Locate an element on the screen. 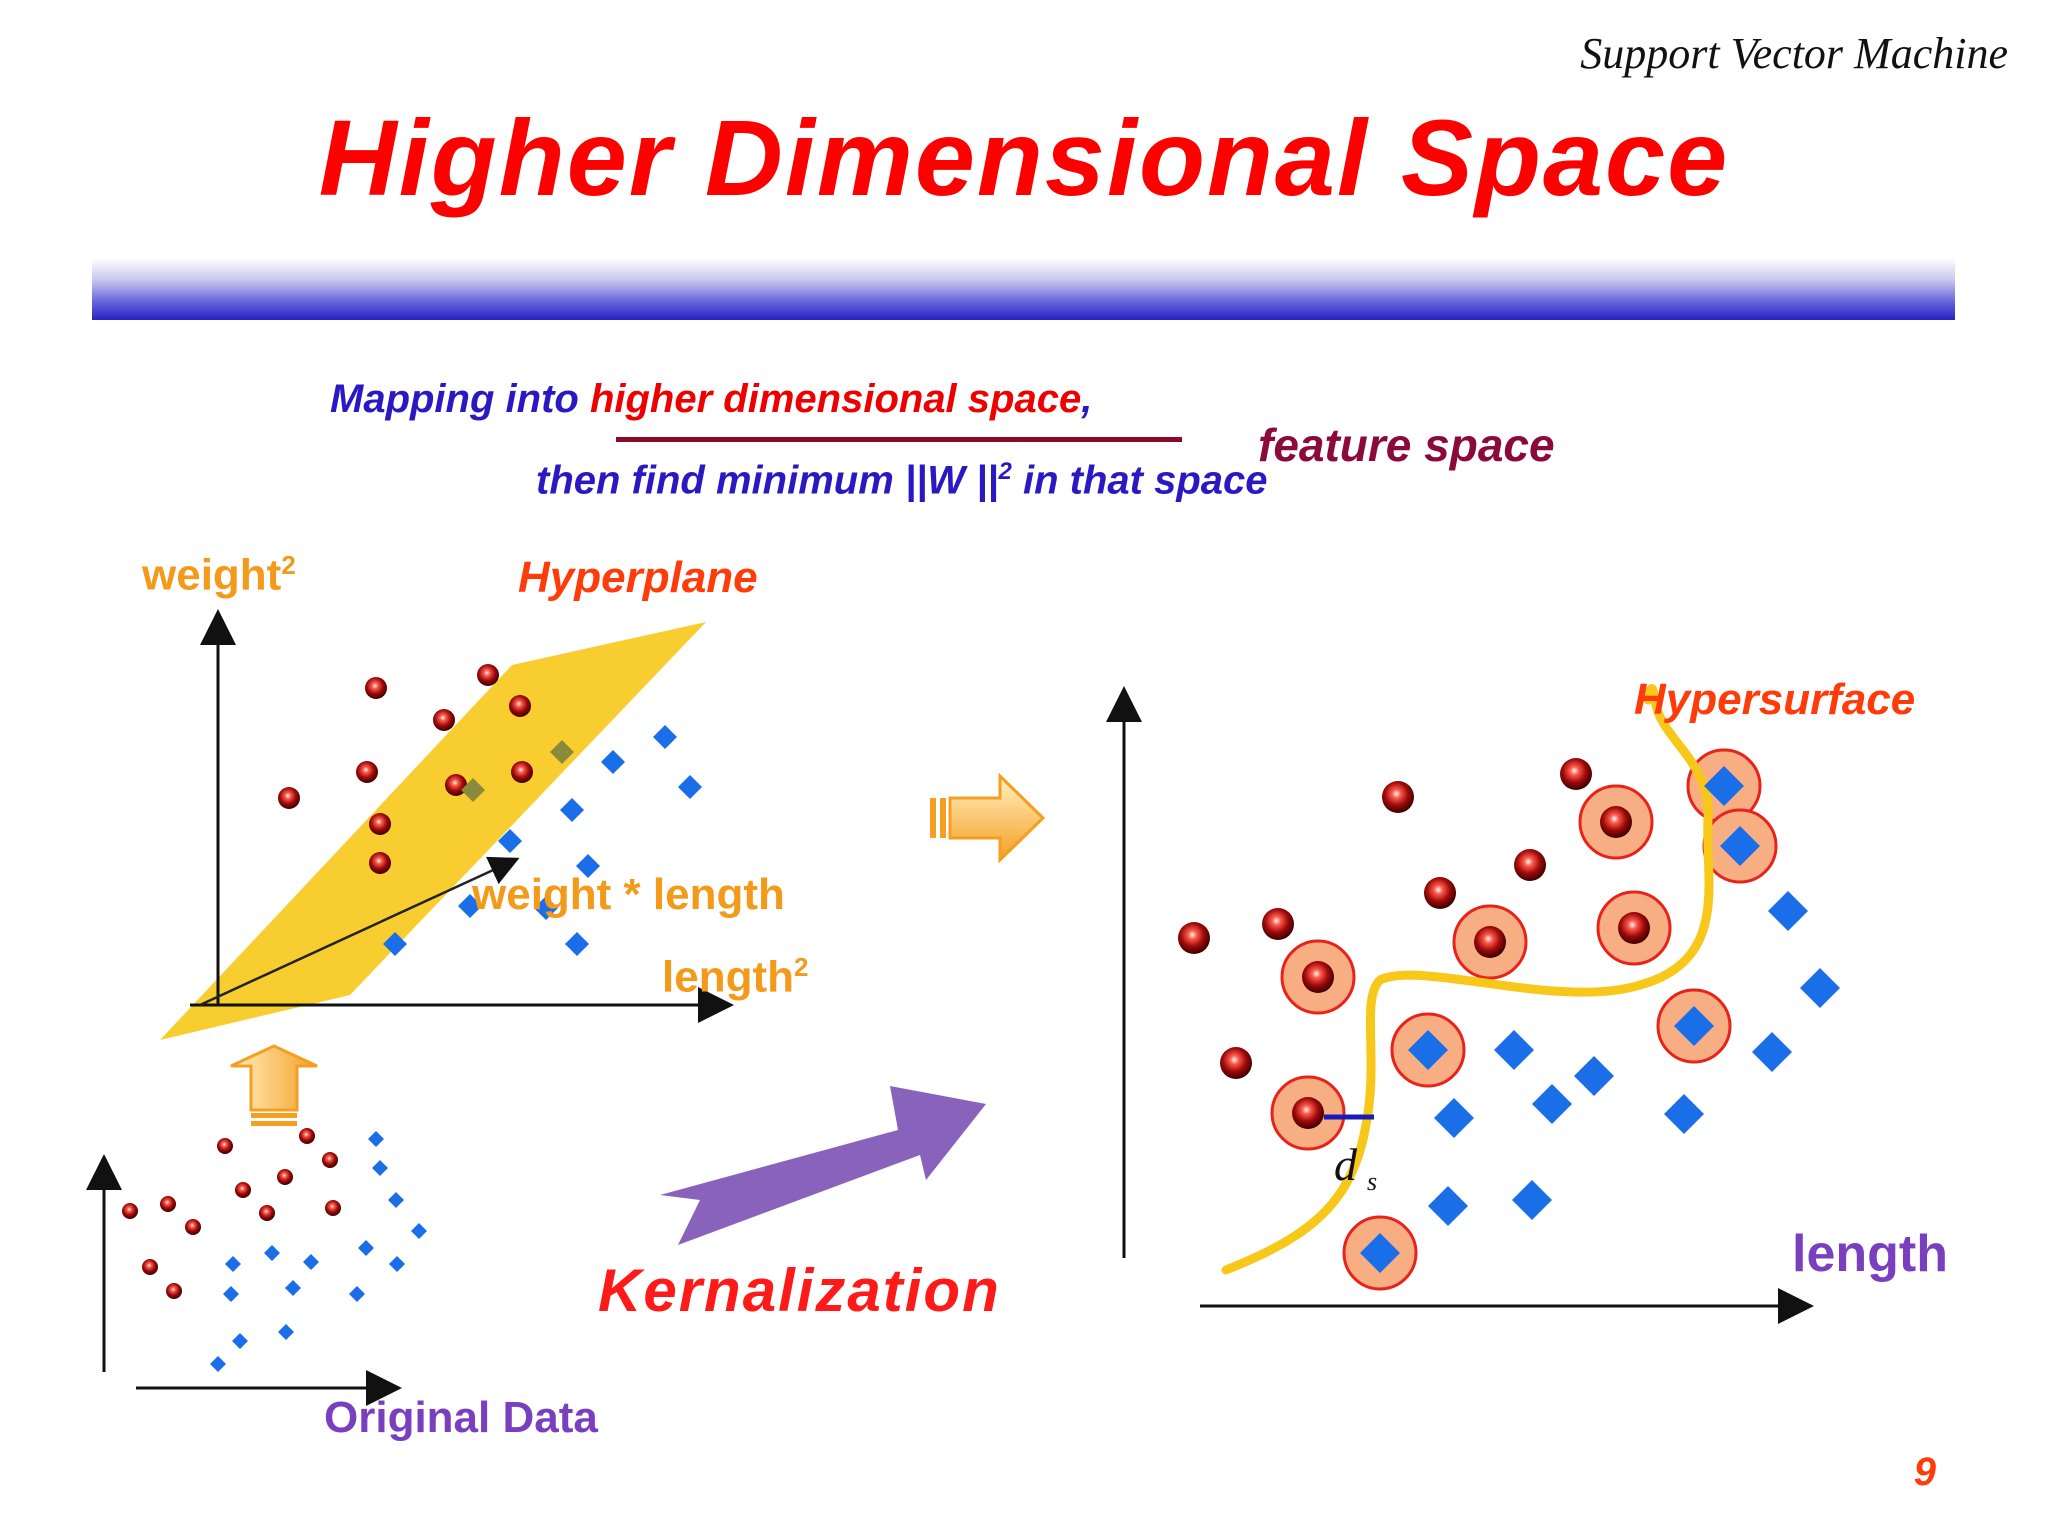 This screenshot has height=1536, width=2048. margin-distance-label-sub: s is located at coordinates (1372, 1181).